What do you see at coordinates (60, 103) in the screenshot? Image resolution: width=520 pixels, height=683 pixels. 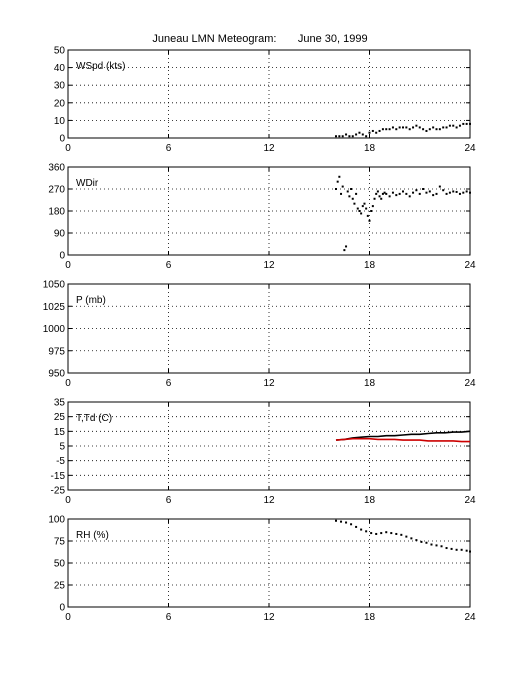 I see `y-tick-label: 20` at bounding box center [60, 103].